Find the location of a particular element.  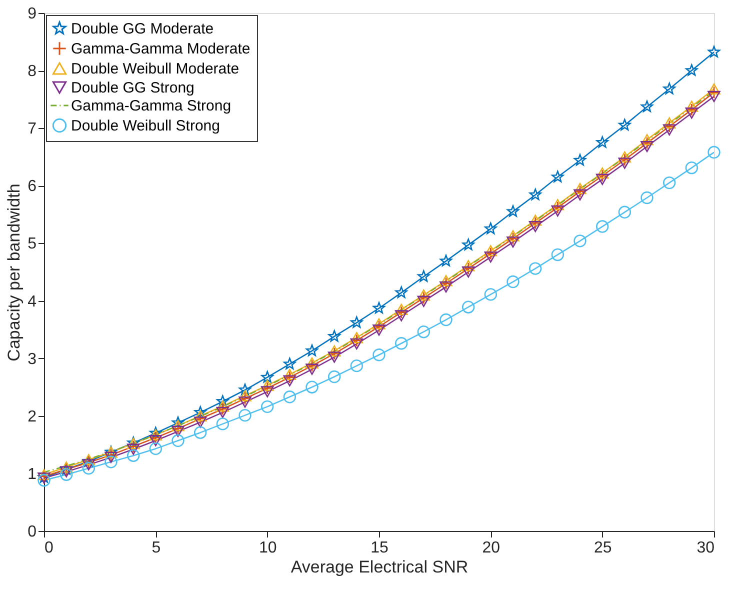

y-tick-label: 0 is located at coordinates (32, 532).